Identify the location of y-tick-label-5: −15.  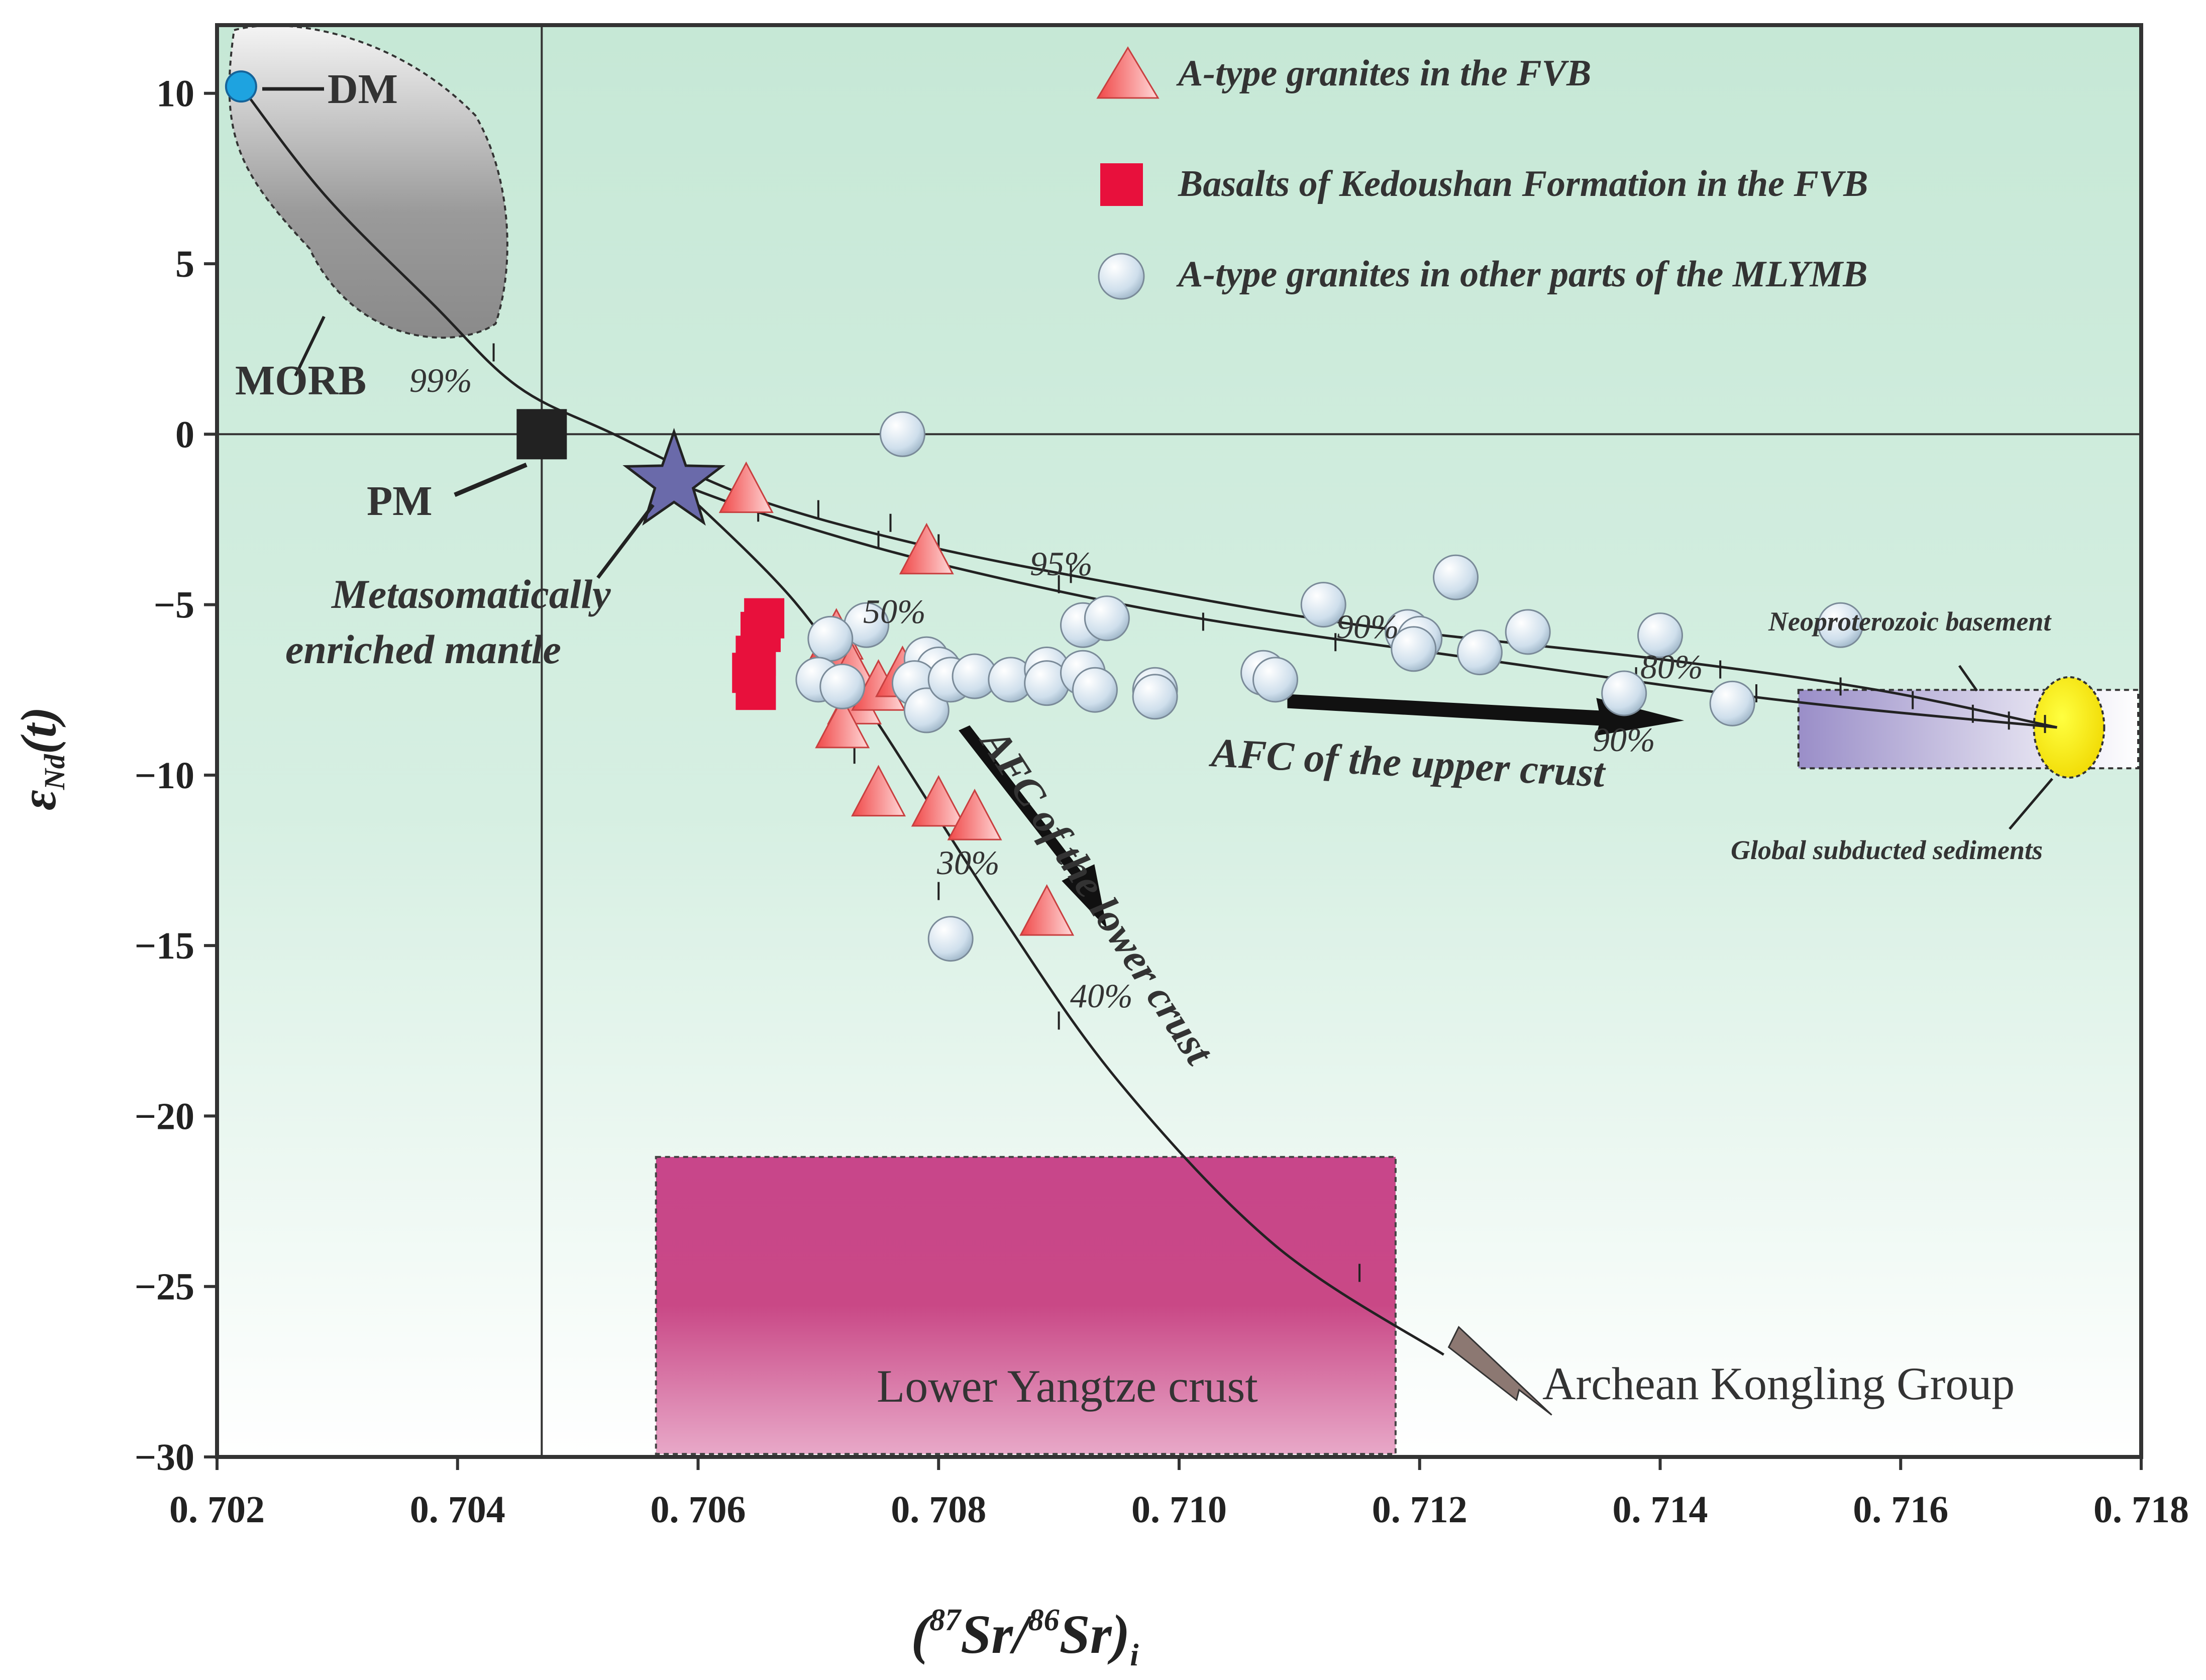
(165, 946).